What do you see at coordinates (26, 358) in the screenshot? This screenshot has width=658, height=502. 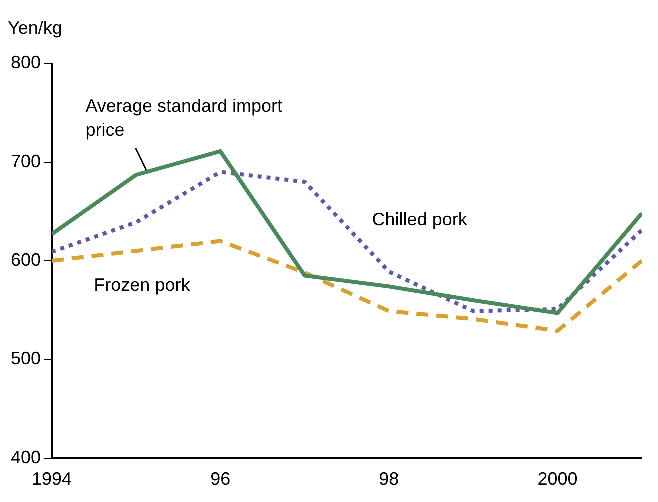 I see `y-tick-label: 500` at bounding box center [26, 358].